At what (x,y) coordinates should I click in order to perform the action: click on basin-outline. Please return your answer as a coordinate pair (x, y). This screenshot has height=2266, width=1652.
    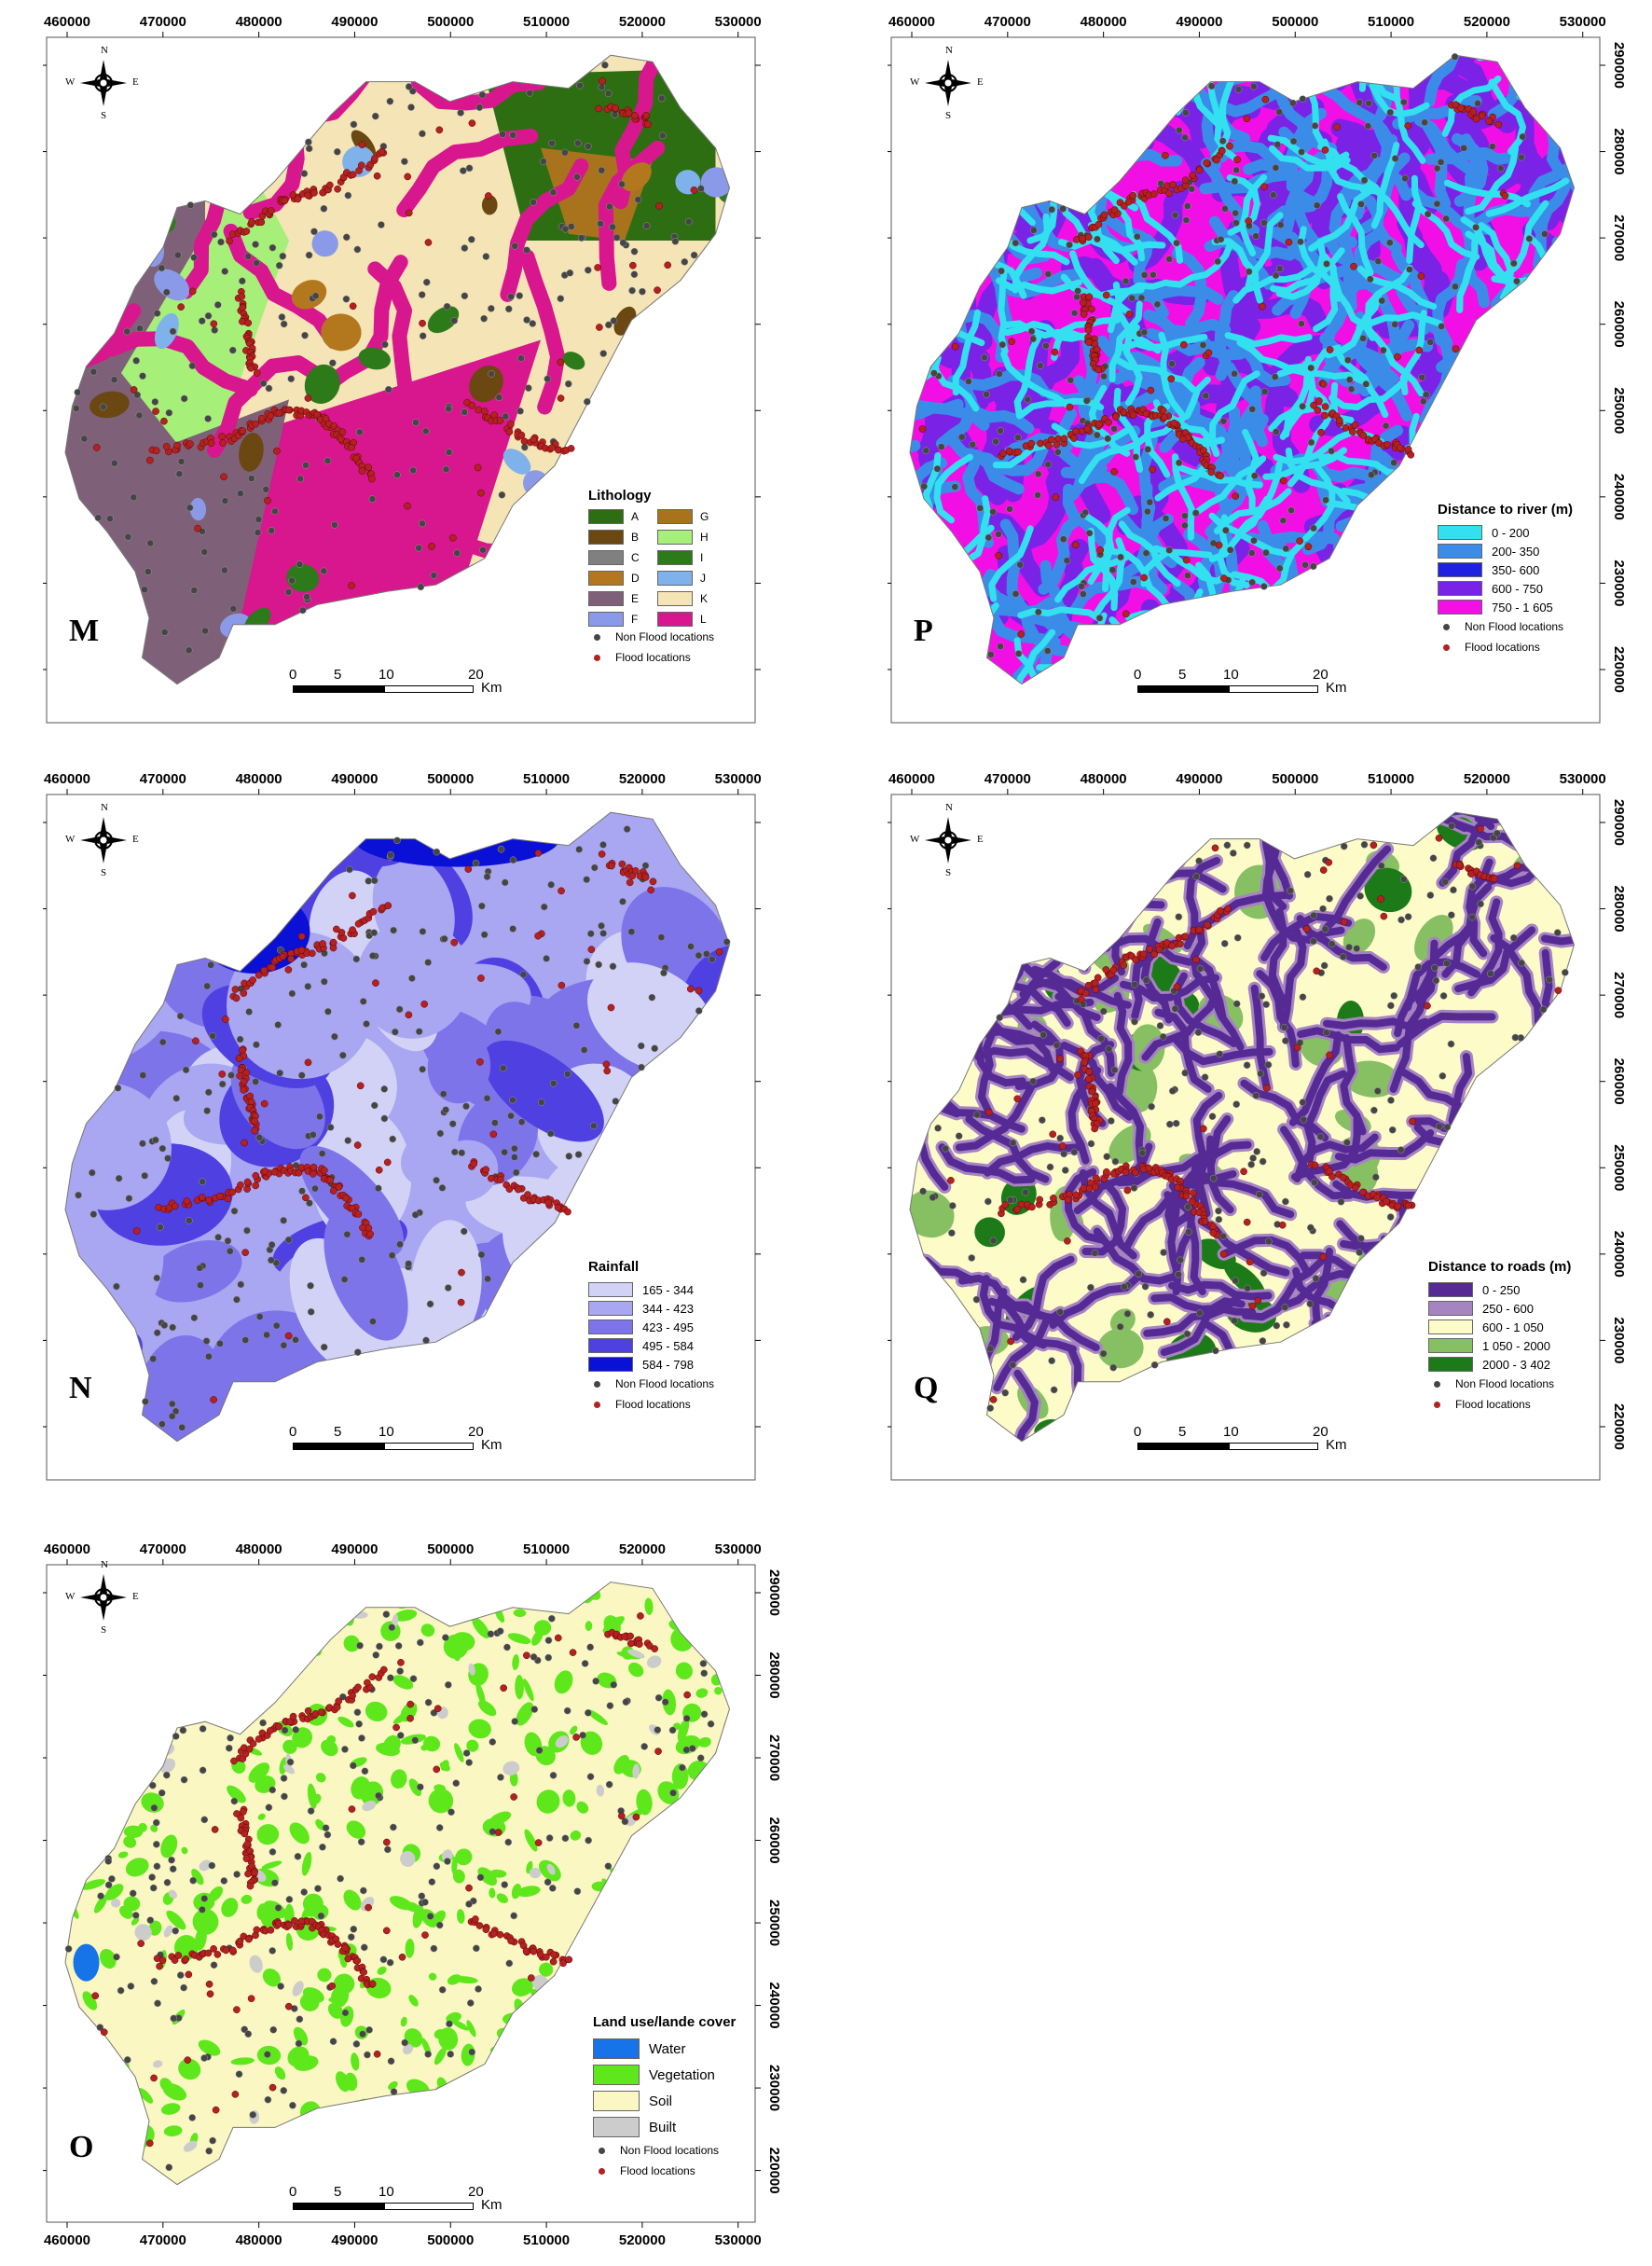
    Looking at the image, I should click on (1243, 1127).